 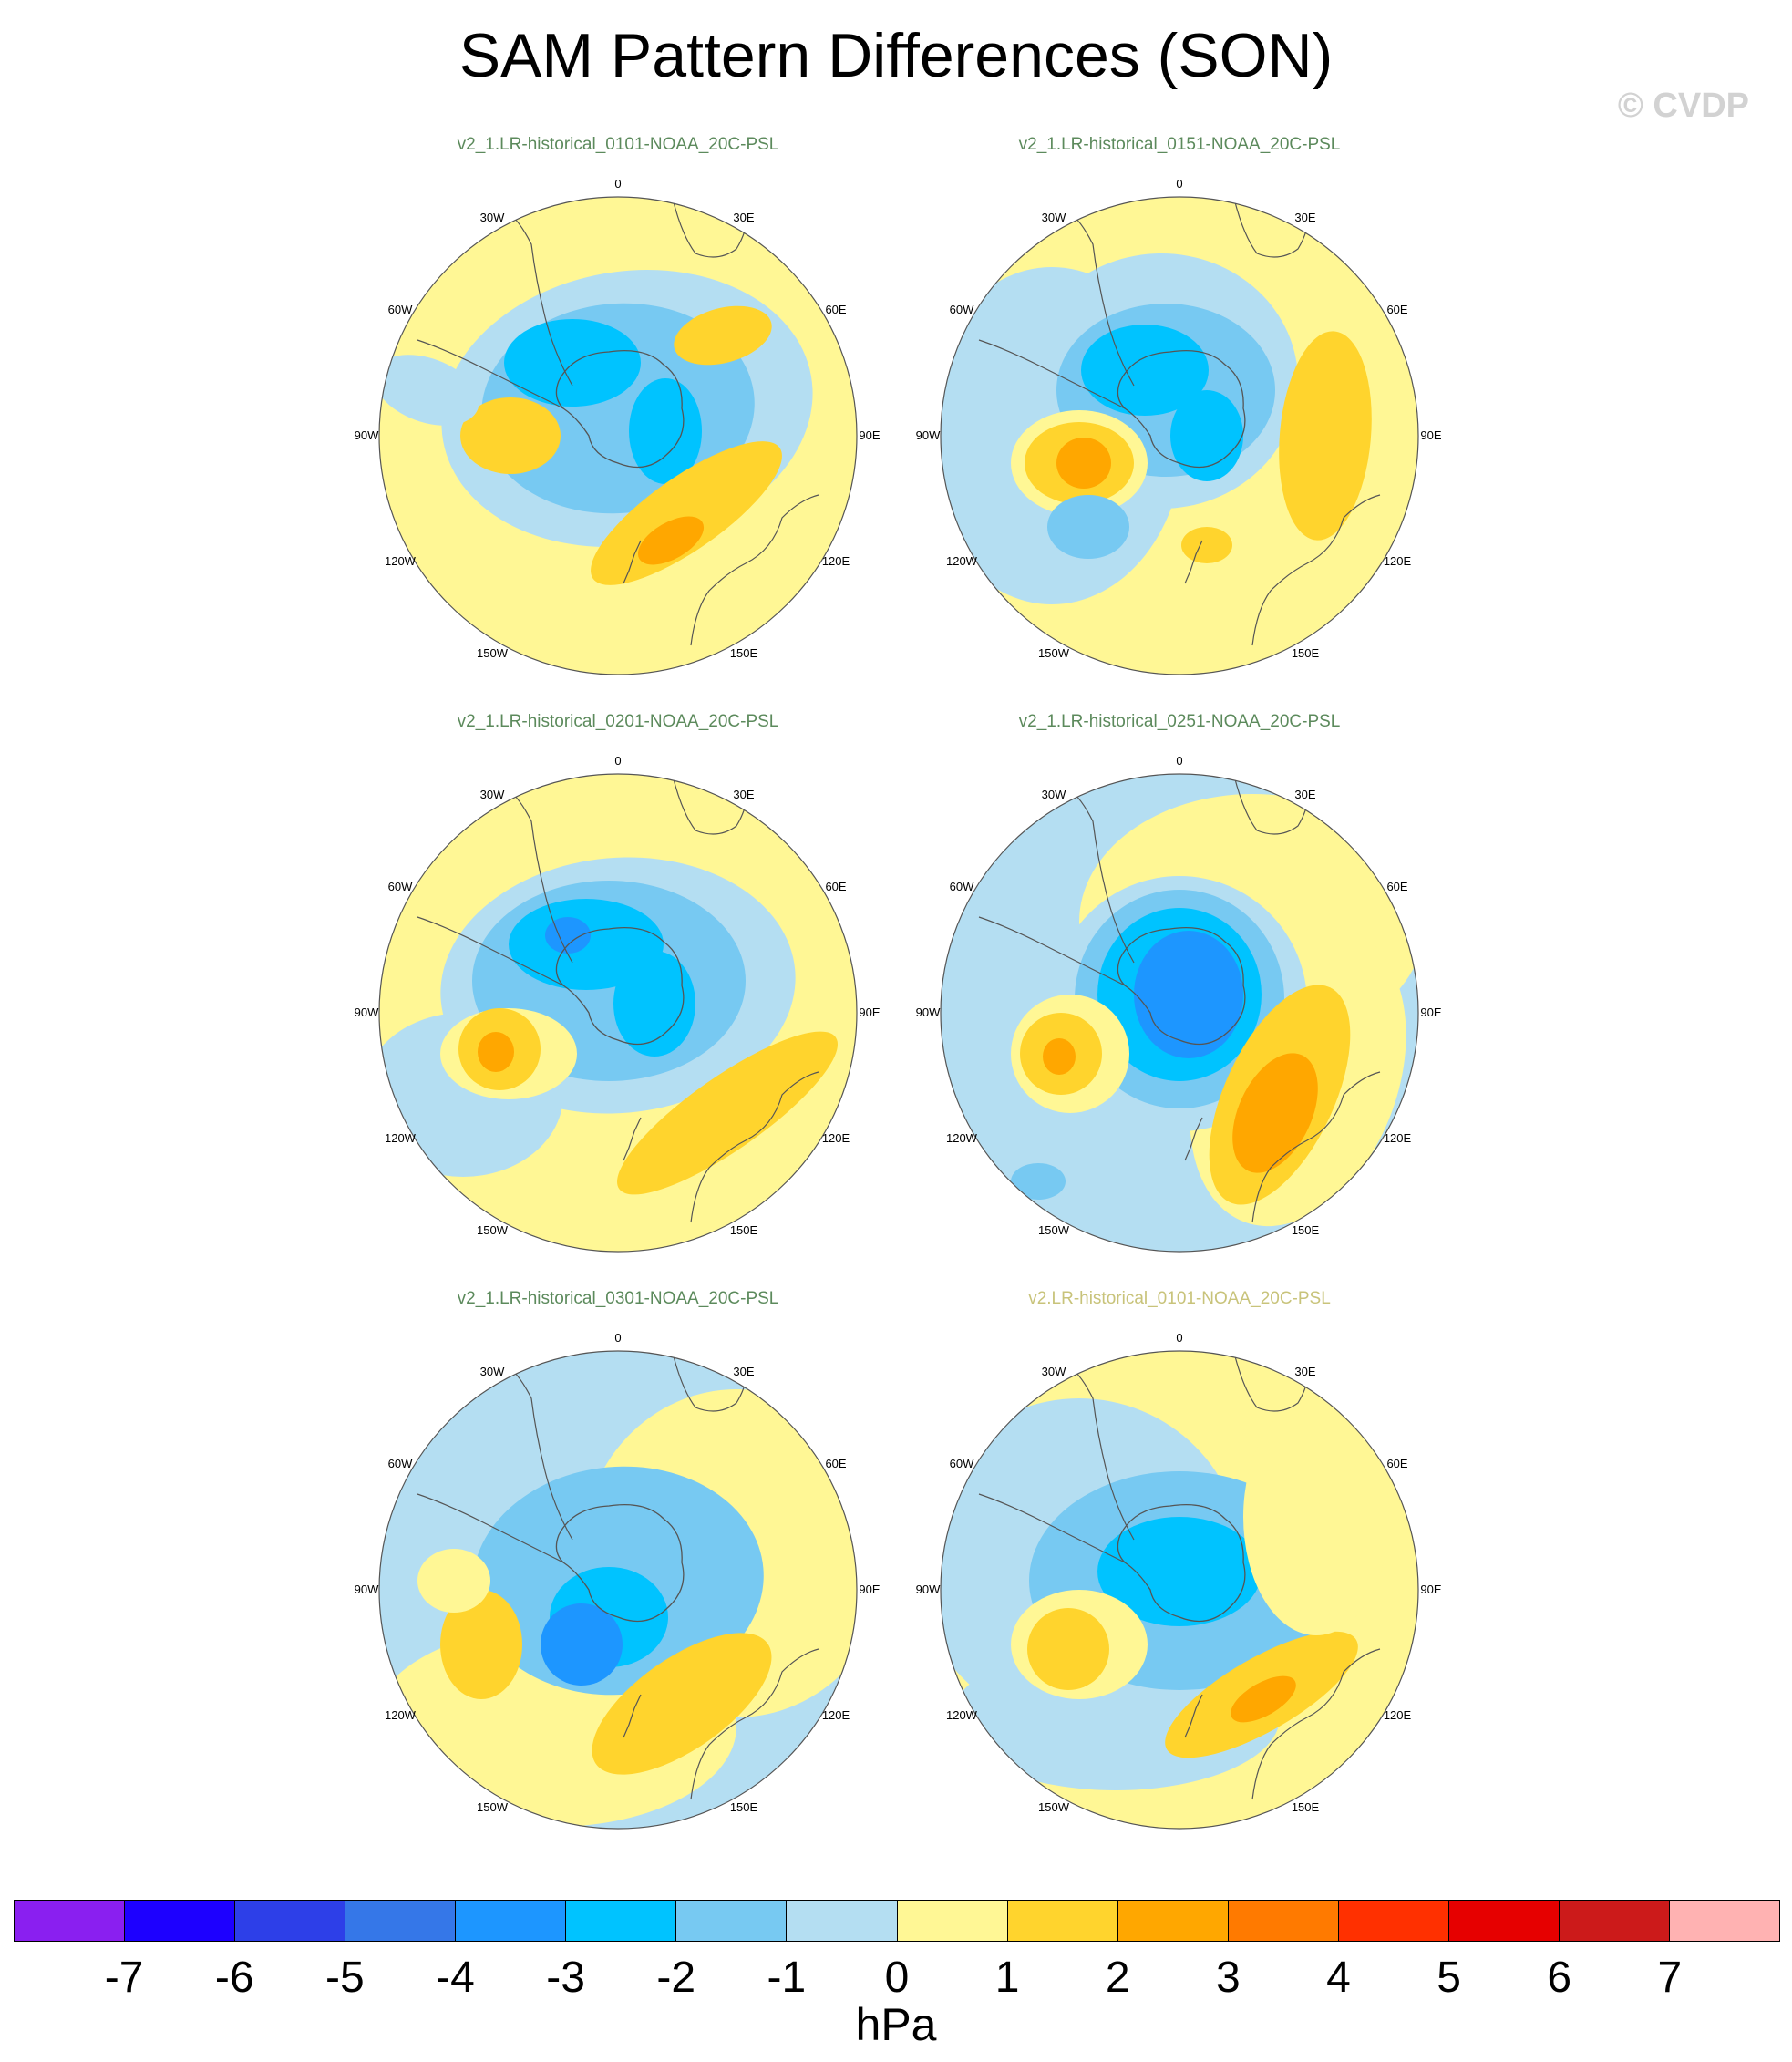 I want to click on colorbar-tick-label: 2, so click(x=1117, y=1978).